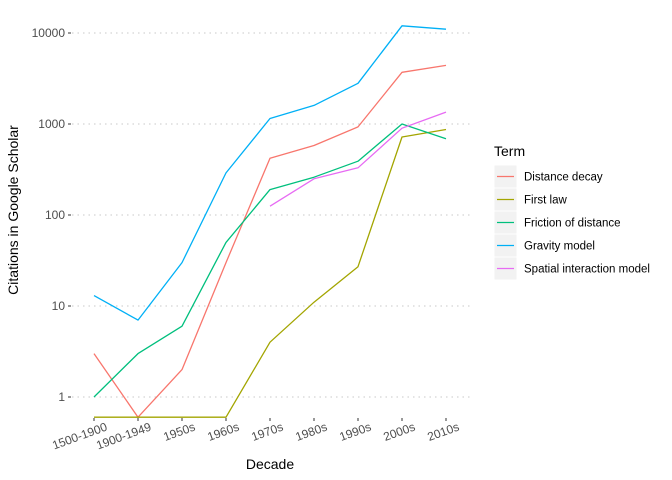 The height and width of the screenshot is (480, 672). I want to click on legend-label-first-law: First law, so click(546, 201).